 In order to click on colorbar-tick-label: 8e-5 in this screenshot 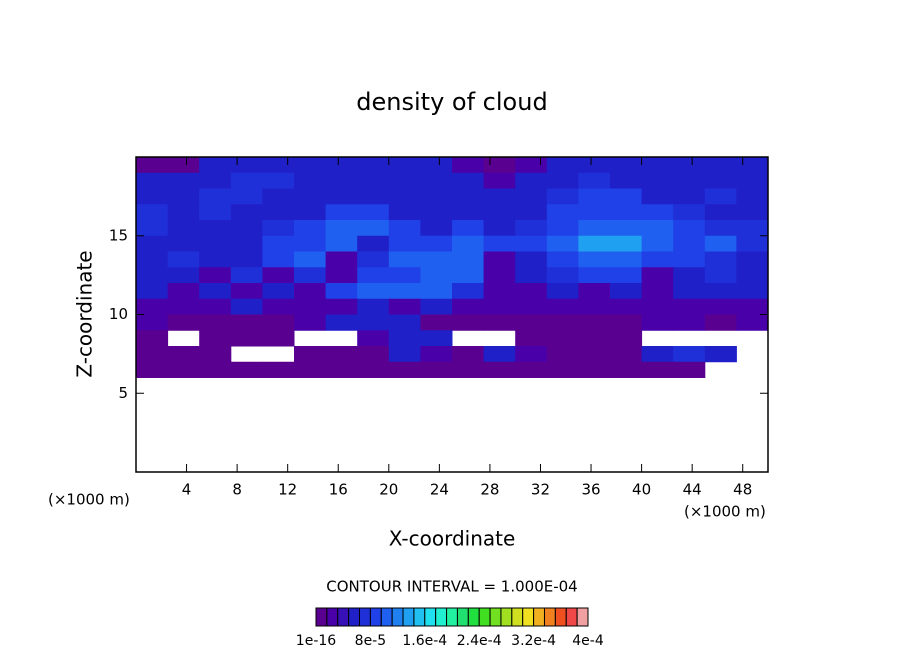, I will do `click(370, 641)`.